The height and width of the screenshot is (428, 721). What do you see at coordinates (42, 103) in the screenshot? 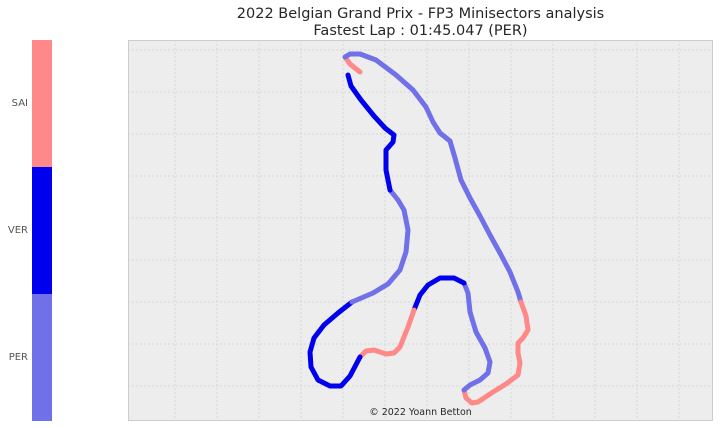
I see `legend-segment-sai` at bounding box center [42, 103].